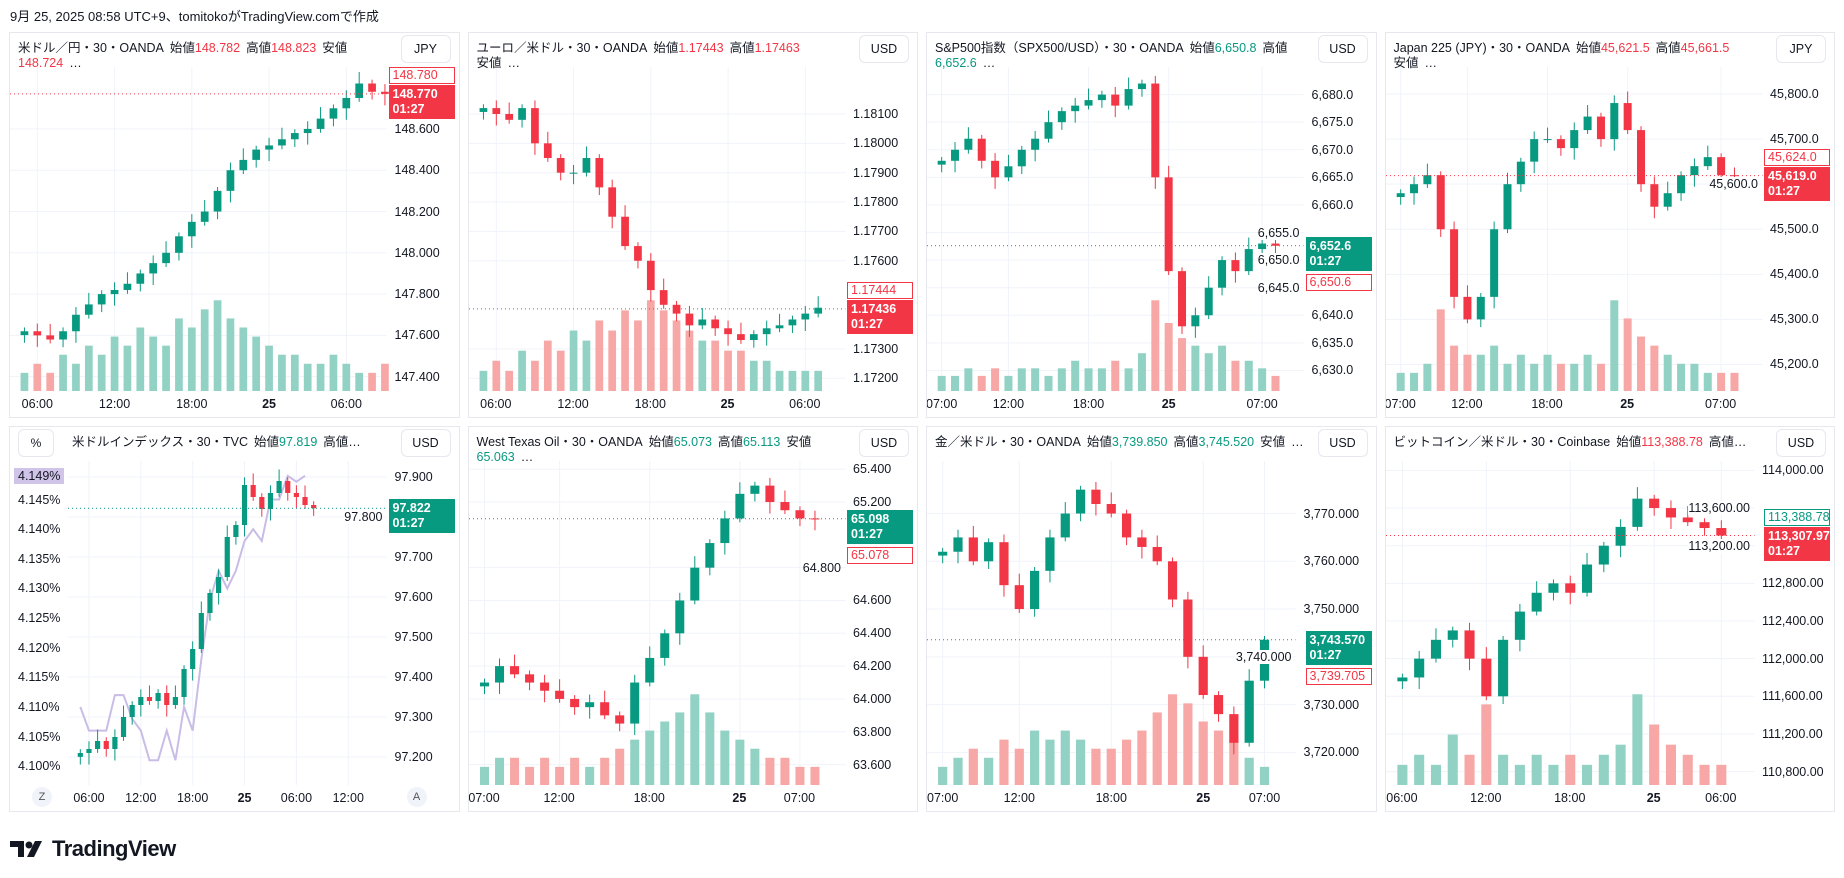 This screenshot has width=1844, height=878. Describe the element at coordinates (1332, 370) in the screenshot. I see `y-tick-label: 6,630.0` at that location.